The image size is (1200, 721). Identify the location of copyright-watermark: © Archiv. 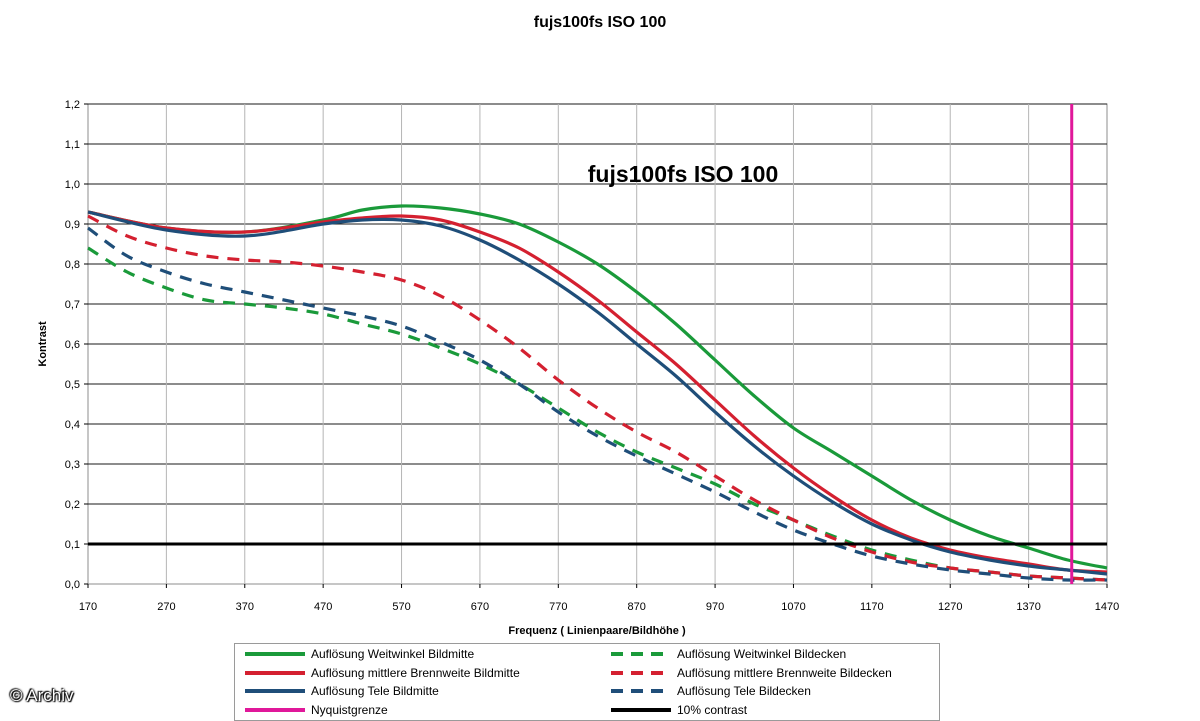
(42, 695).